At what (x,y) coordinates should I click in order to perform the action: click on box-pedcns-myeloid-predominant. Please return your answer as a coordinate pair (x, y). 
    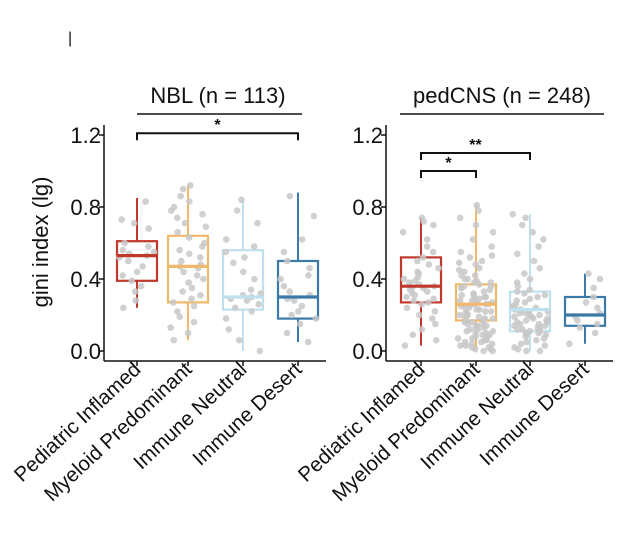
    Looking at the image, I should click on (476, 278).